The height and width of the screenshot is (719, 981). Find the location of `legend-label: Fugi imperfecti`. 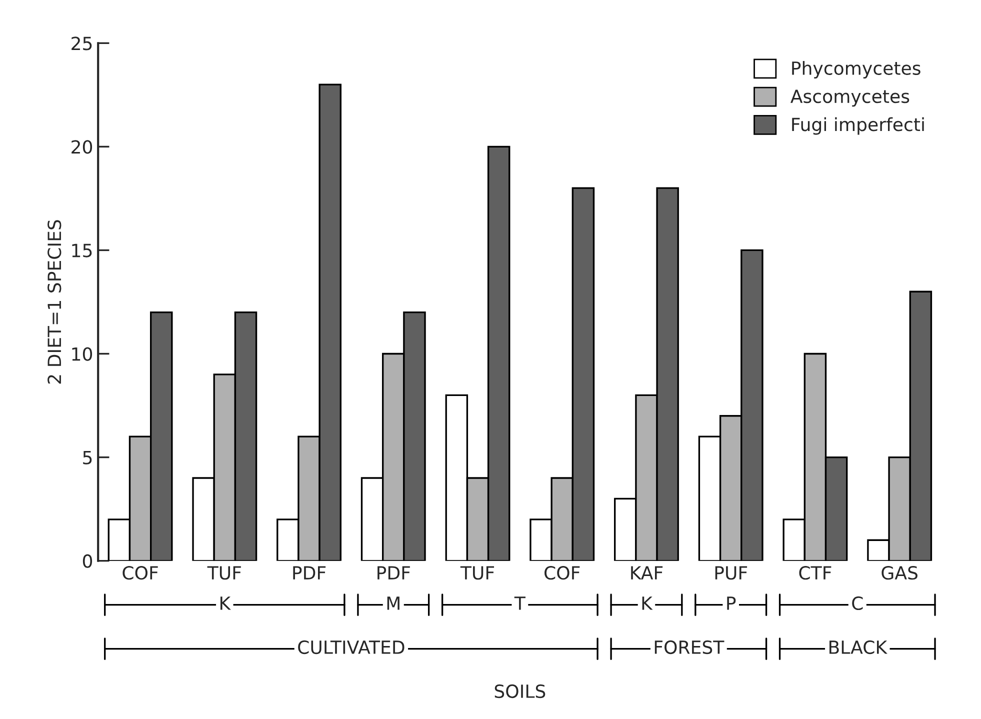

legend-label: Fugi imperfecti is located at coordinates (858, 126).